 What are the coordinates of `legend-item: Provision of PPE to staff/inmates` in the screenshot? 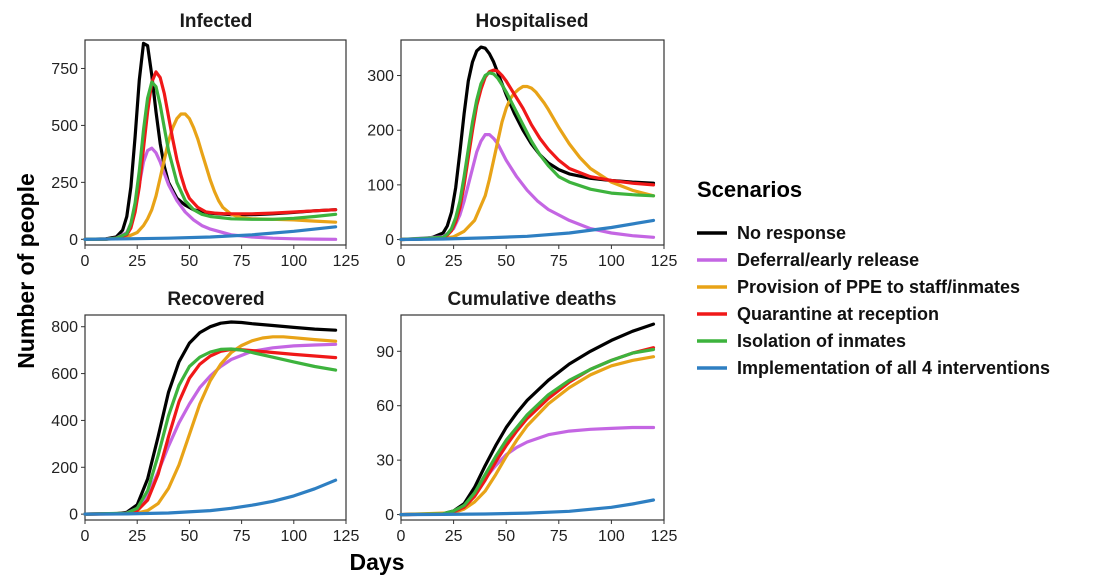 It's located at (858, 287).